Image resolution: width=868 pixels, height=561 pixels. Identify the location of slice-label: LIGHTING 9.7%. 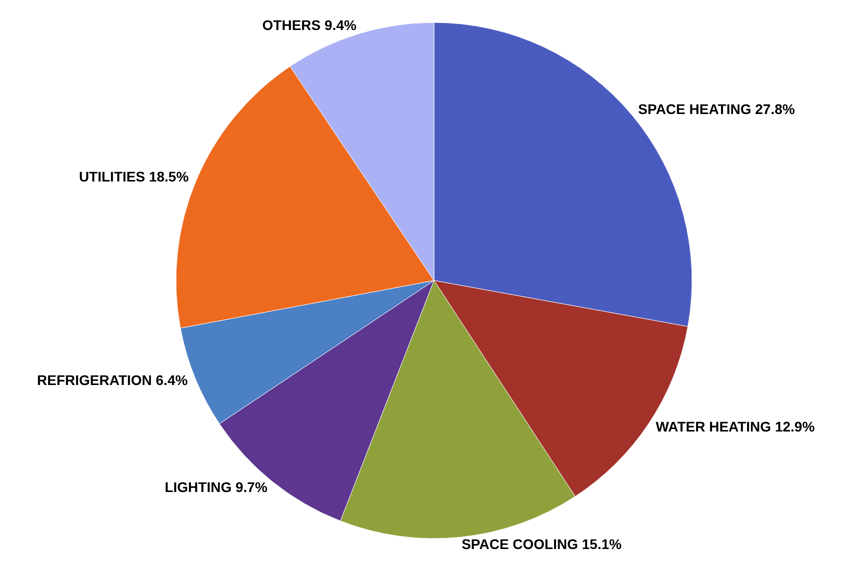
(216, 486).